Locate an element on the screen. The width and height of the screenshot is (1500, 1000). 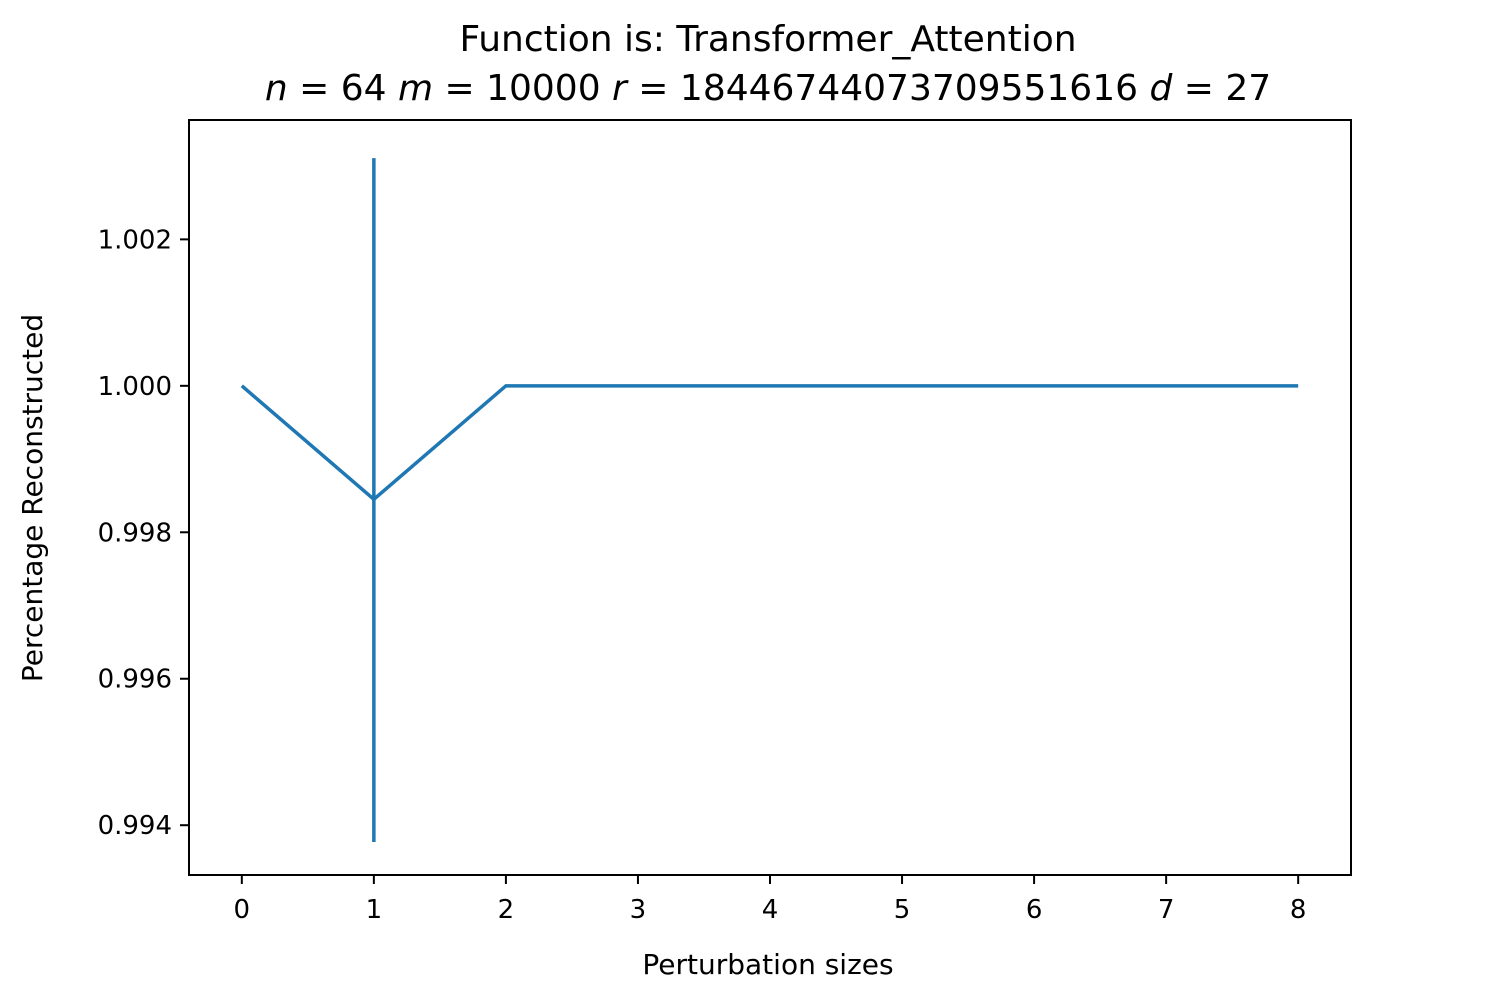
subtitle-part-4: r is located at coordinates (620, 88).